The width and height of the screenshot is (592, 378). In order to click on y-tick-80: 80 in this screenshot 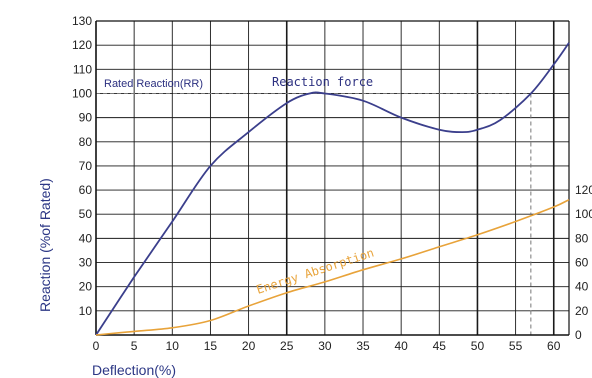, I will do `click(86, 142)`.